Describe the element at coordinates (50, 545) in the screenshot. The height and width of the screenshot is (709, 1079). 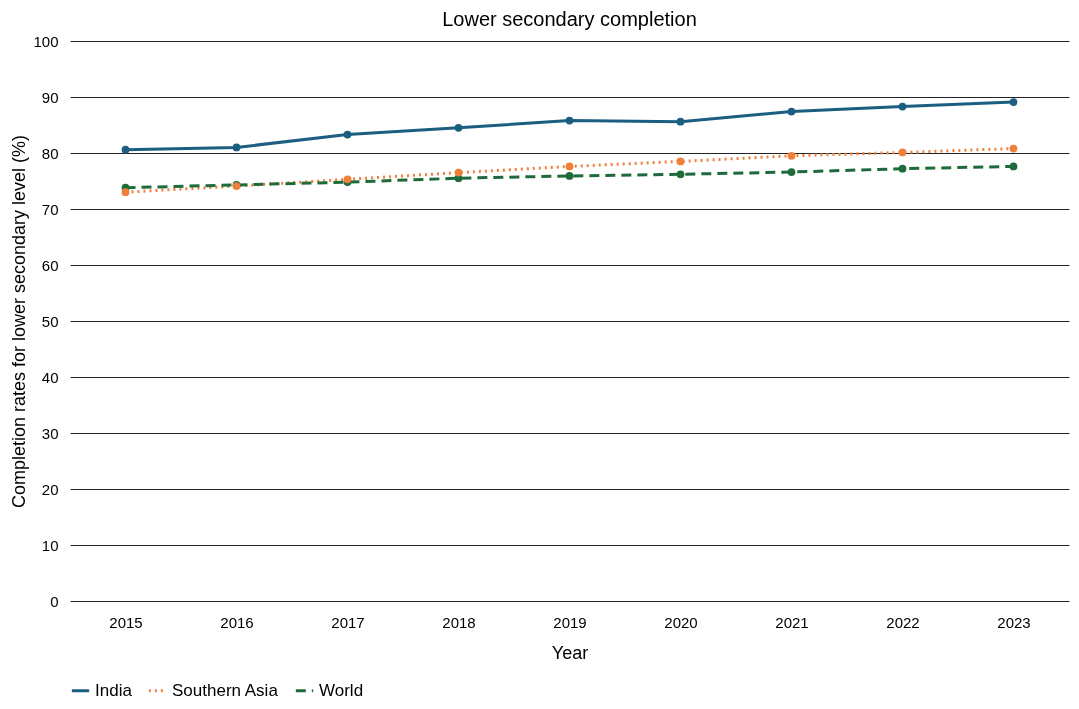
I see `y-tick-label: 10` at that location.